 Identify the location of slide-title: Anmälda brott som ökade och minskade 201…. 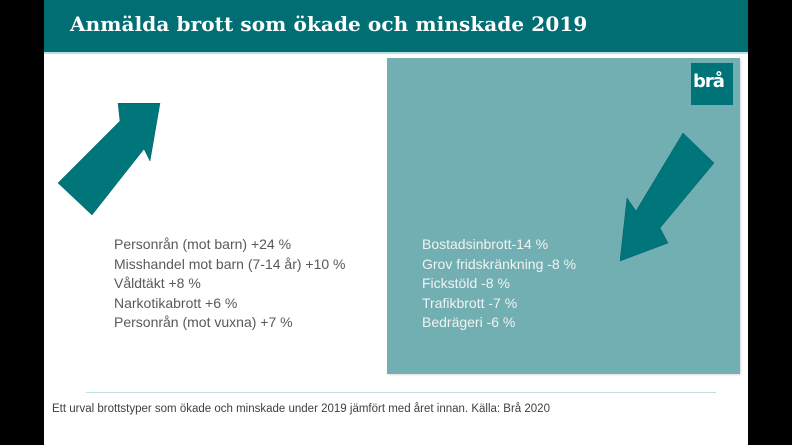
(329, 24).